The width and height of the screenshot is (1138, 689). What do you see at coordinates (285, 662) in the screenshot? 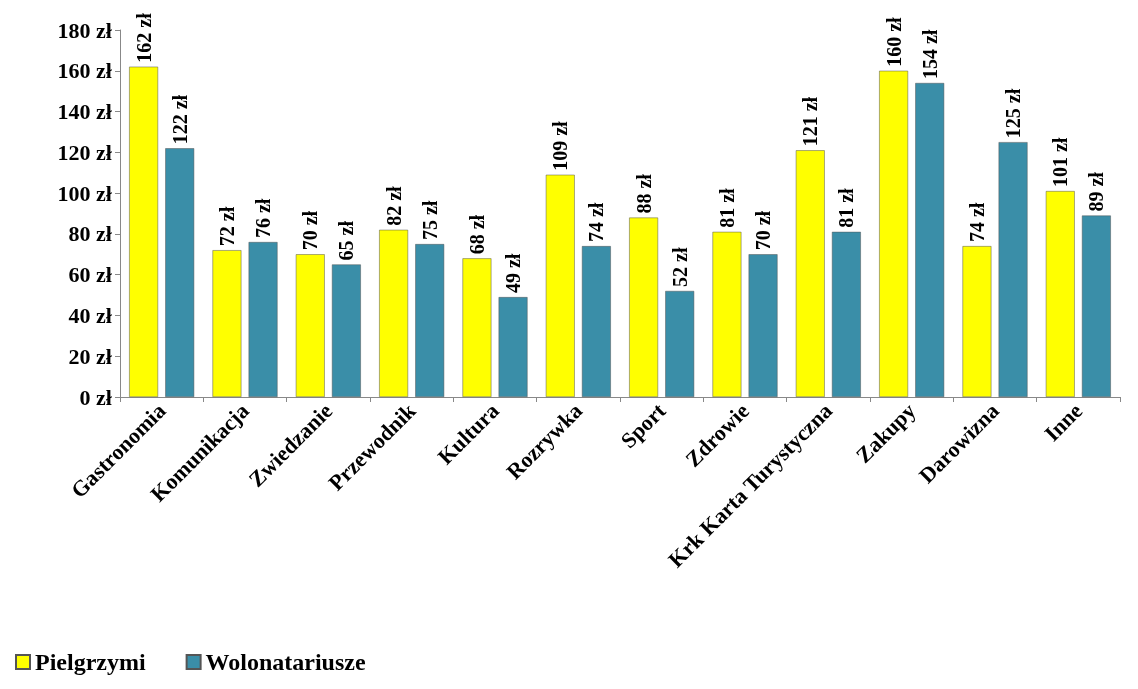
I see `legend-label: Wolonatariusze` at bounding box center [285, 662].